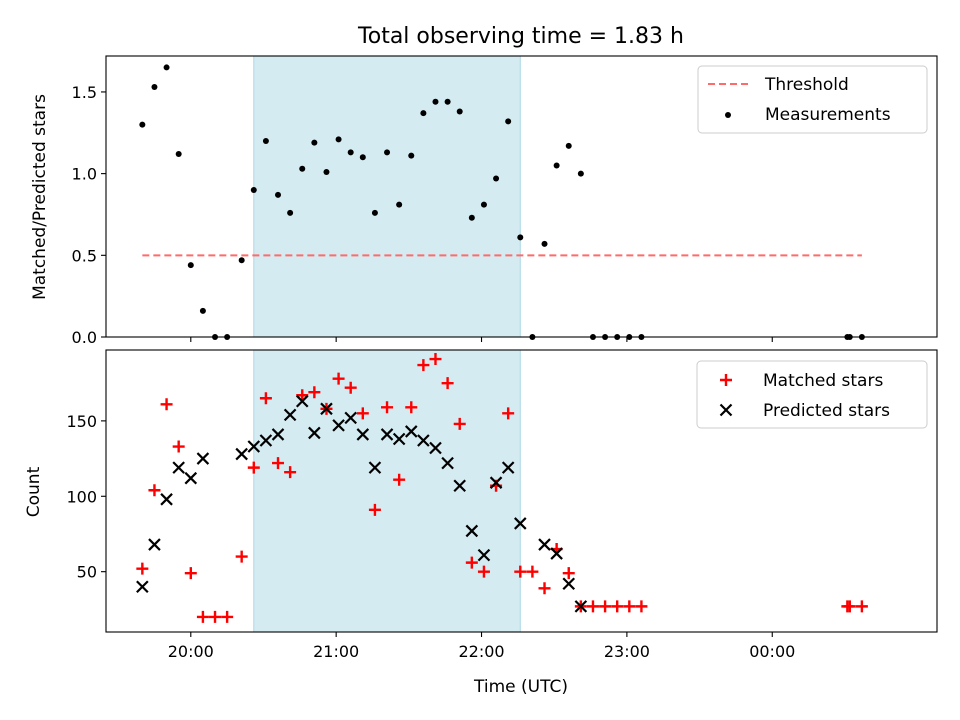  Describe the element at coordinates (336, 651) in the screenshot. I see `x-tick-label: 21:00` at that location.